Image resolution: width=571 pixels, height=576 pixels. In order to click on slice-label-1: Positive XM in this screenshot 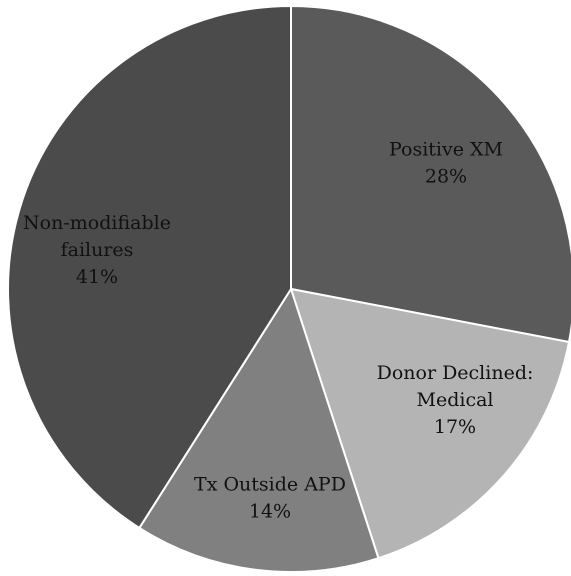, I will do `click(446, 150)`.